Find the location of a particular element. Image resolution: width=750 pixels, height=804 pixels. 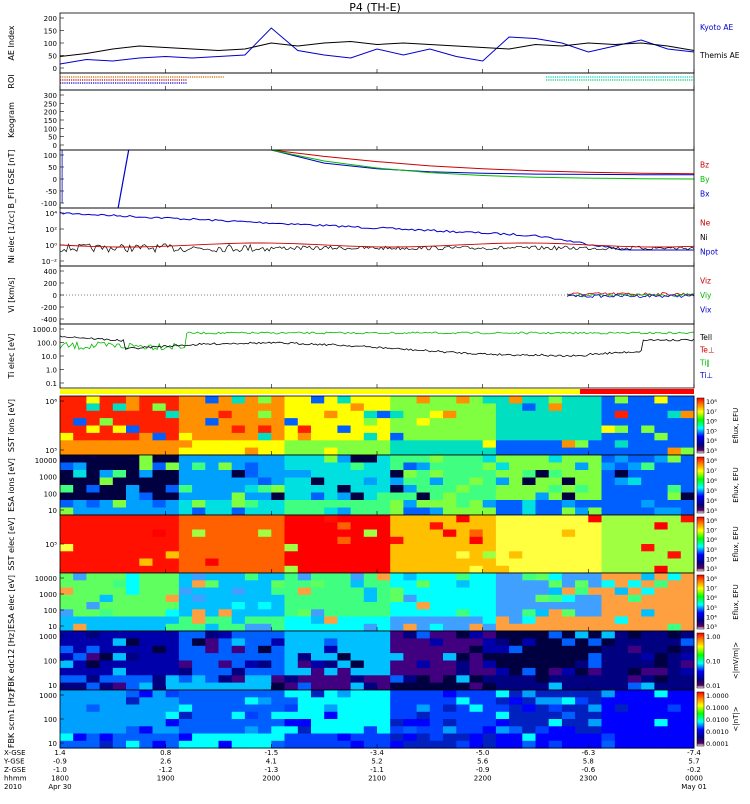

esa_ion-ytick: 100 is located at coordinates (50, 494).